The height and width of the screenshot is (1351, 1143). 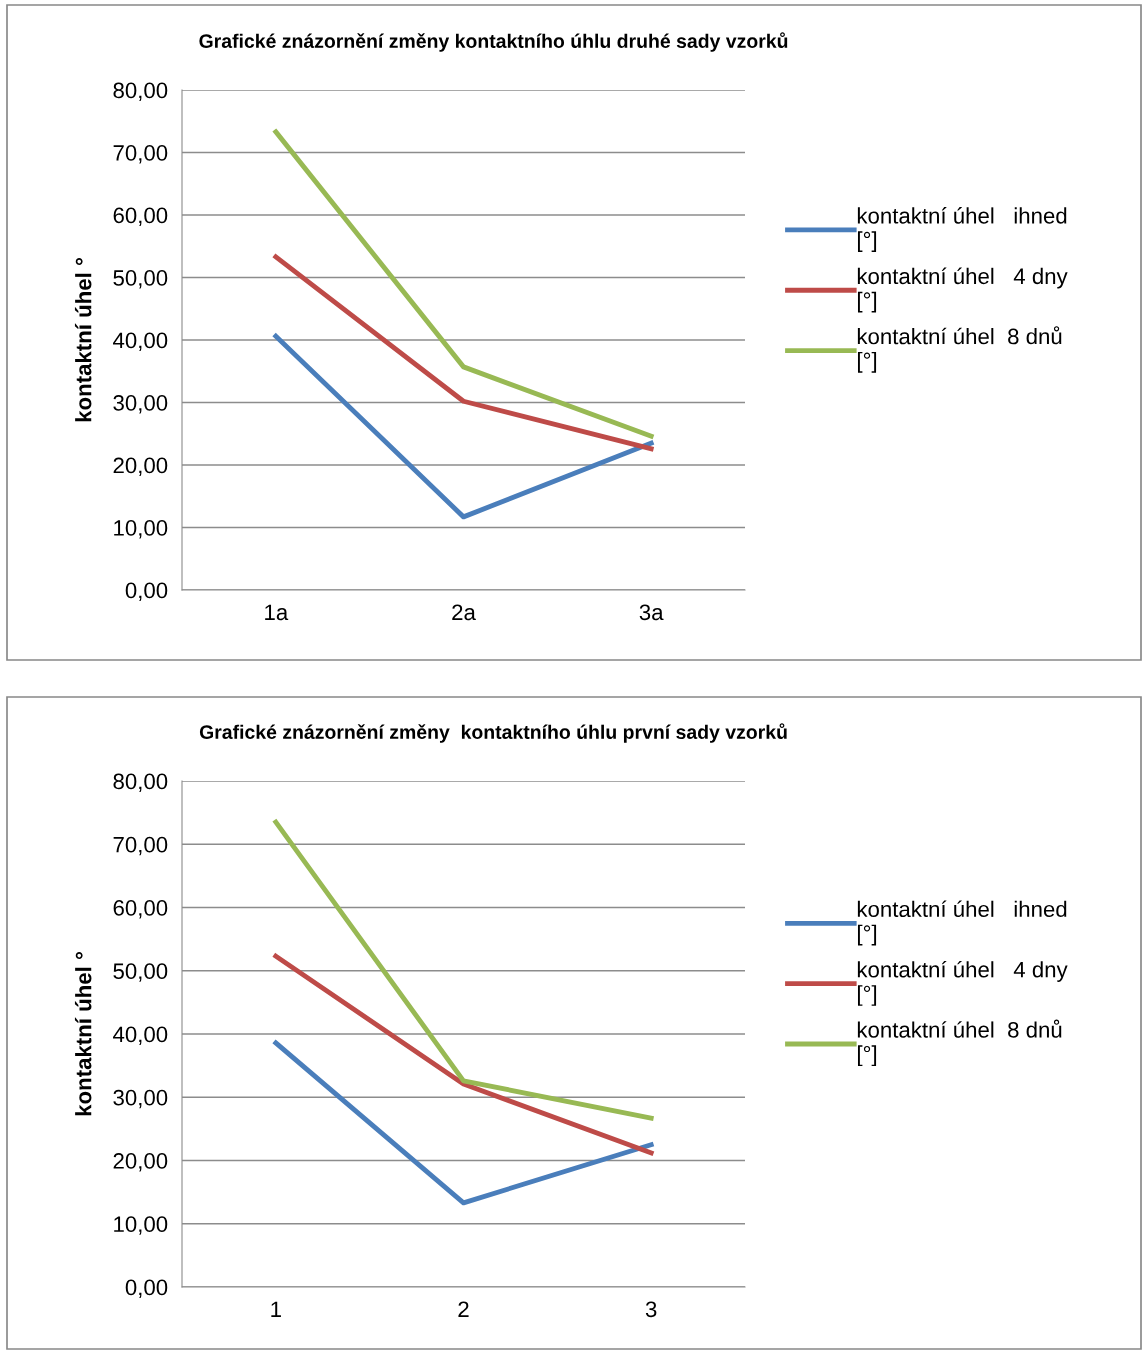 What do you see at coordinates (493, 733) in the screenshot?
I see `chart-title: Grafické znázornění změny kontaktního úhlu první sady vzorků` at bounding box center [493, 733].